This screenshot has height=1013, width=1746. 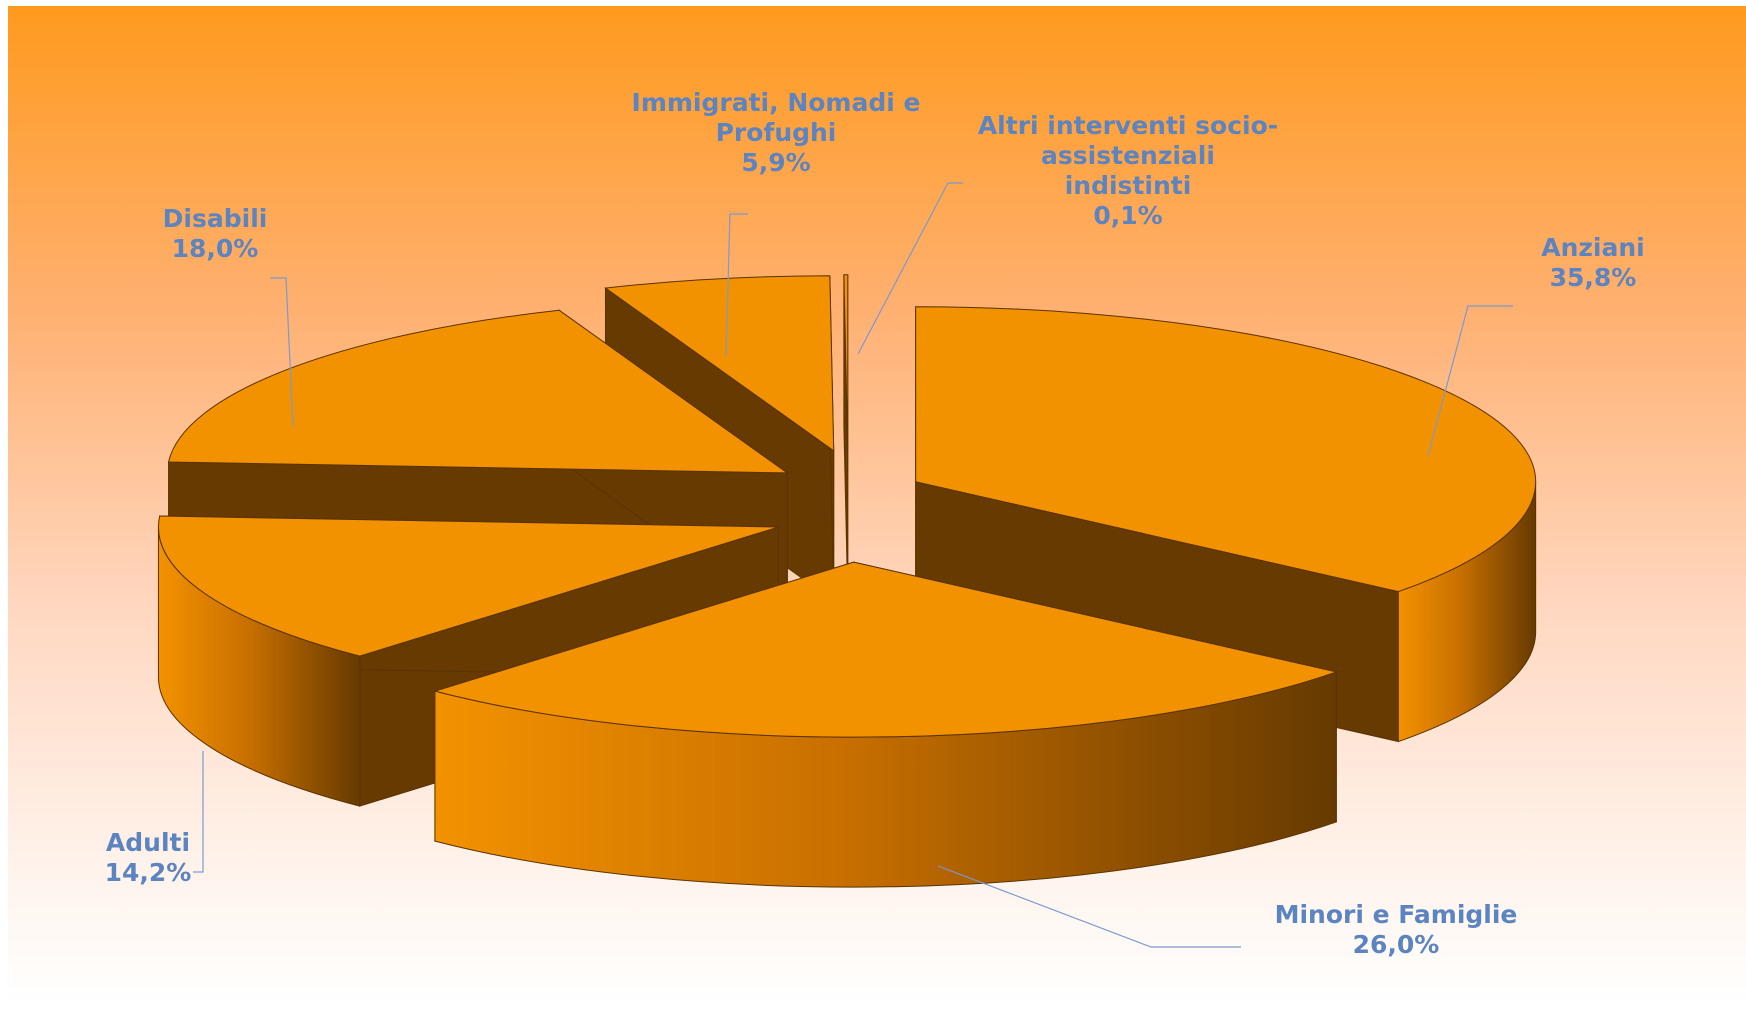 I want to click on slice-top-anziani, so click(x=1226, y=449).